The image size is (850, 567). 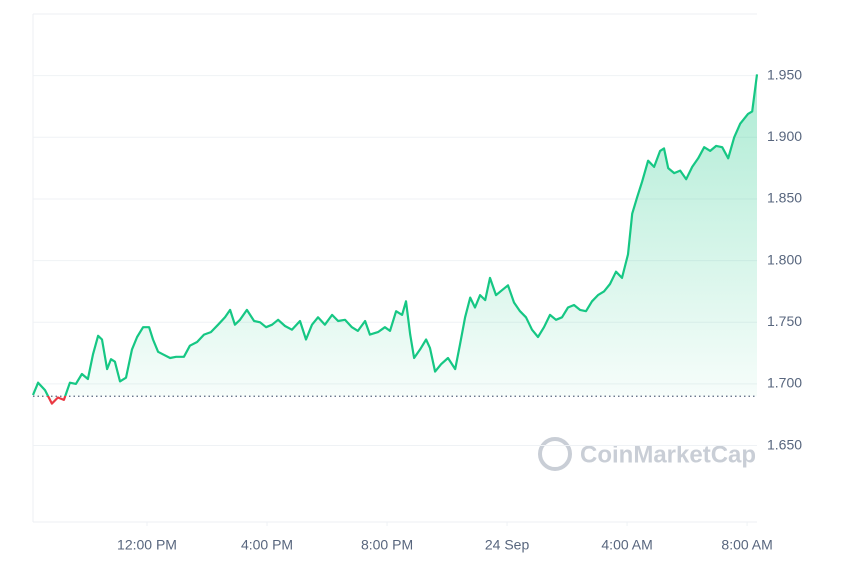 What do you see at coordinates (555, 454) in the screenshot?
I see `watermark-logo` at bounding box center [555, 454].